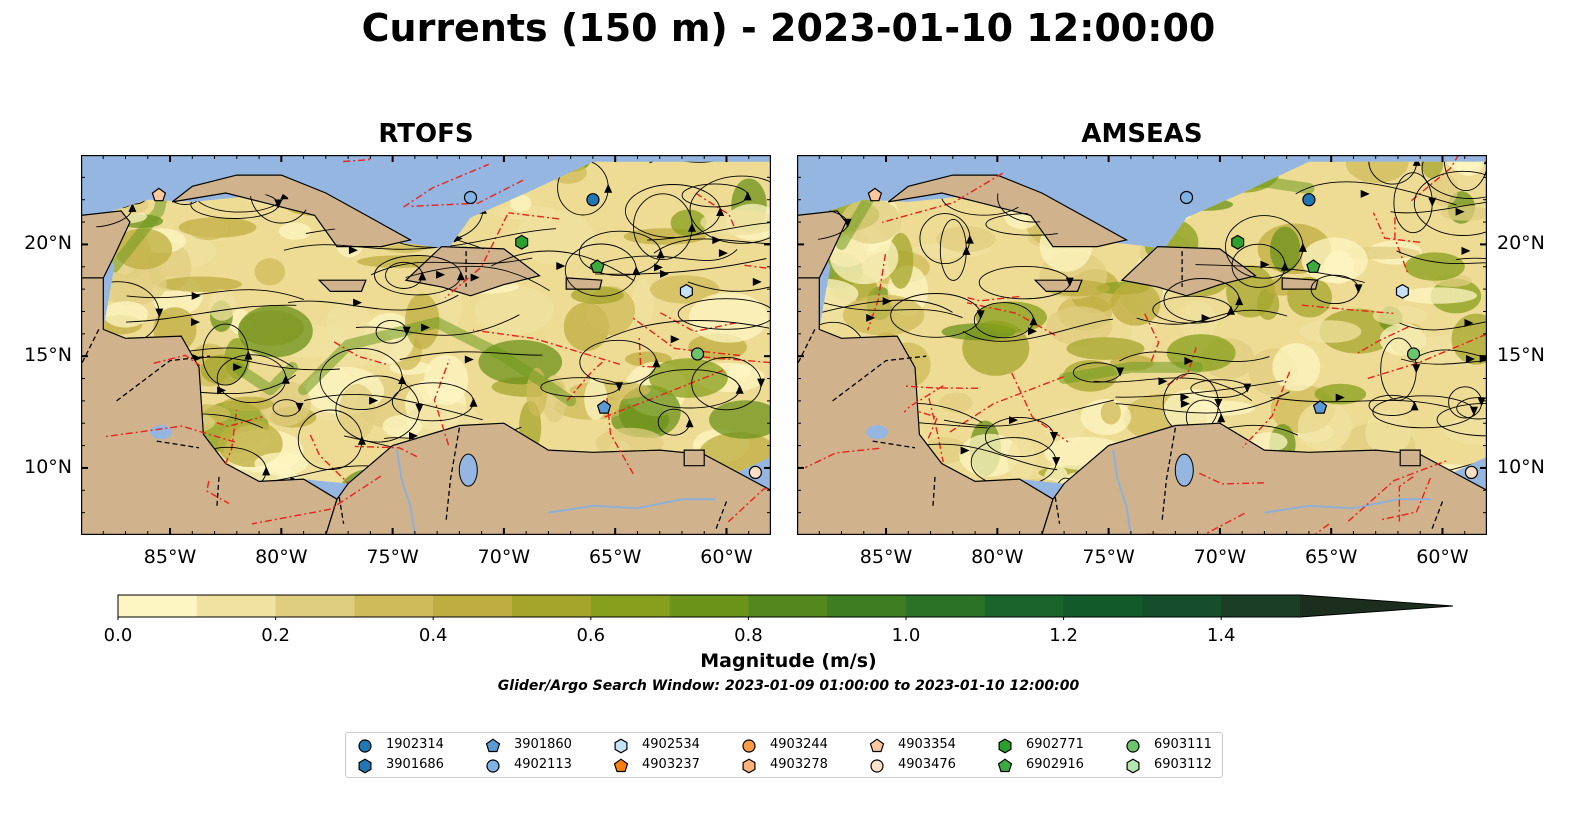 The height and width of the screenshot is (827, 1577). Describe the element at coordinates (1264, 478) in the screenshot. I see `land-south-america` at that location.